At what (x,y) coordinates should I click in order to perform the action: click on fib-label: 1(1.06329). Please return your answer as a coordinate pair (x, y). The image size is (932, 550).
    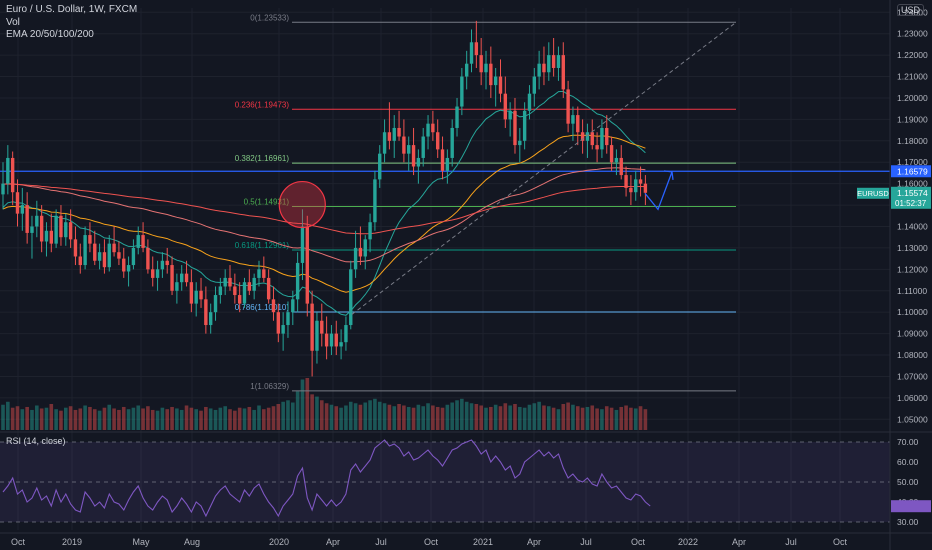
    Looking at the image, I should click on (269, 386).